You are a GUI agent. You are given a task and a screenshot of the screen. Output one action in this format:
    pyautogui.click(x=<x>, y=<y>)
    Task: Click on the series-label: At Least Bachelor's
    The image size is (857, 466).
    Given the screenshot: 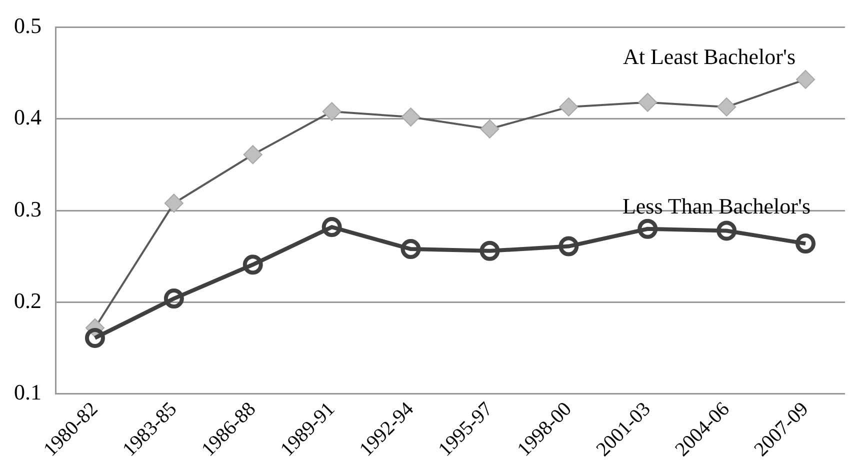 What is the action you would take?
    pyautogui.click(x=709, y=57)
    